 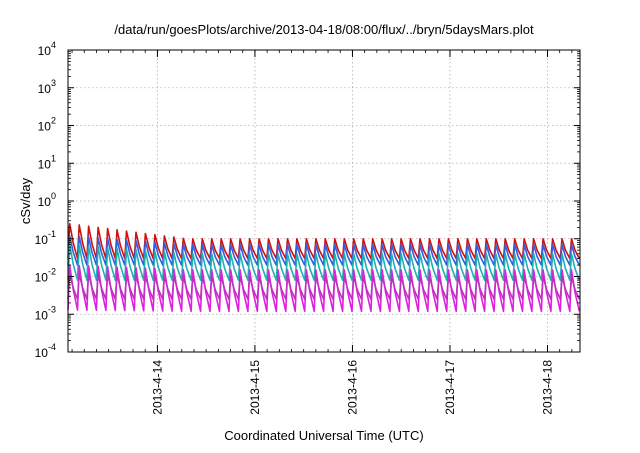 I want to click on y-tick-exponent: -4, so click(x=52, y=347).